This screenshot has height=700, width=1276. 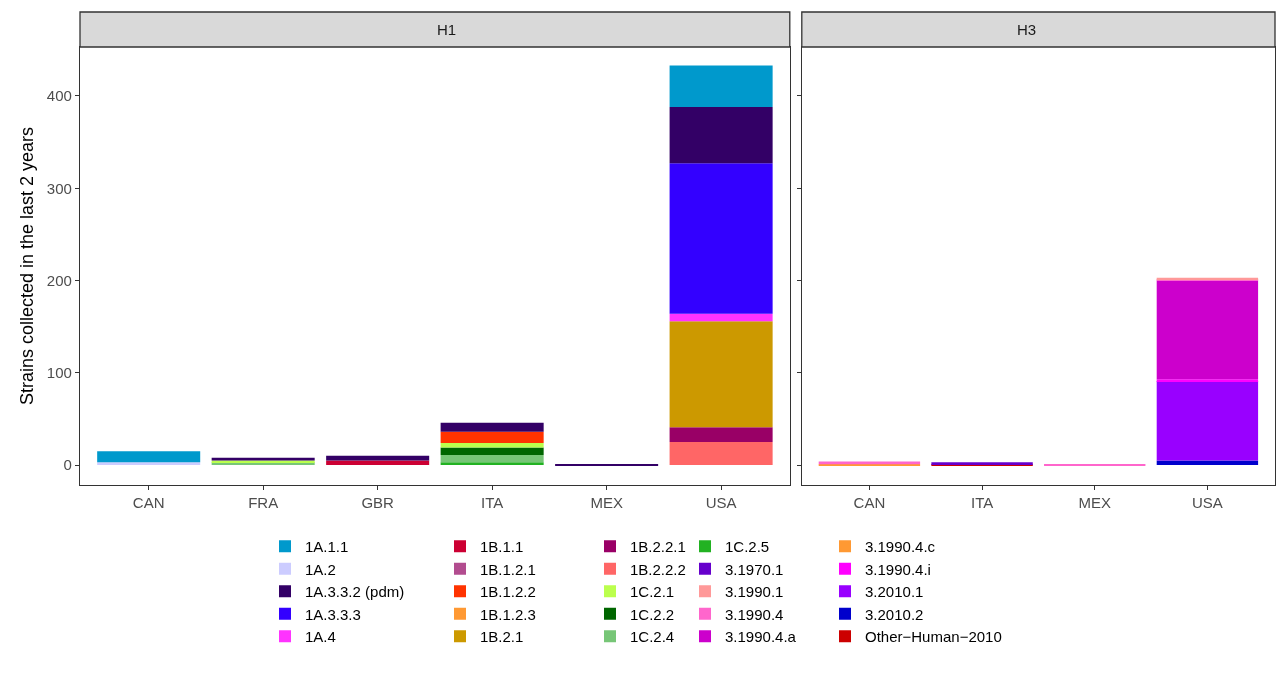 What do you see at coordinates (900, 547) in the screenshot?
I see `legend-label: 3.1990.4.c` at bounding box center [900, 547].